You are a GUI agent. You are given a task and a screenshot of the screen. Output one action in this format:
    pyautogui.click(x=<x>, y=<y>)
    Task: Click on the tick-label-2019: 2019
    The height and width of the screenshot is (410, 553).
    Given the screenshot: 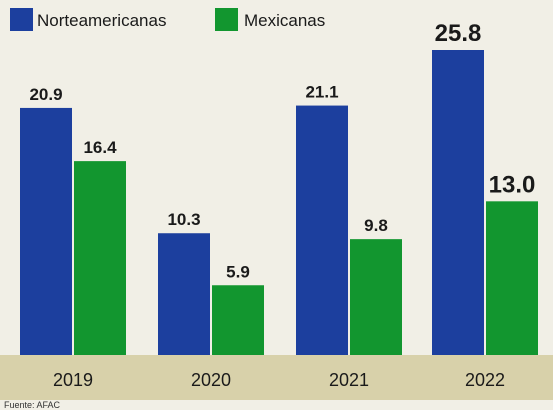 What is the action you would take?
    pyautogui.click(x=73, y=380)
    